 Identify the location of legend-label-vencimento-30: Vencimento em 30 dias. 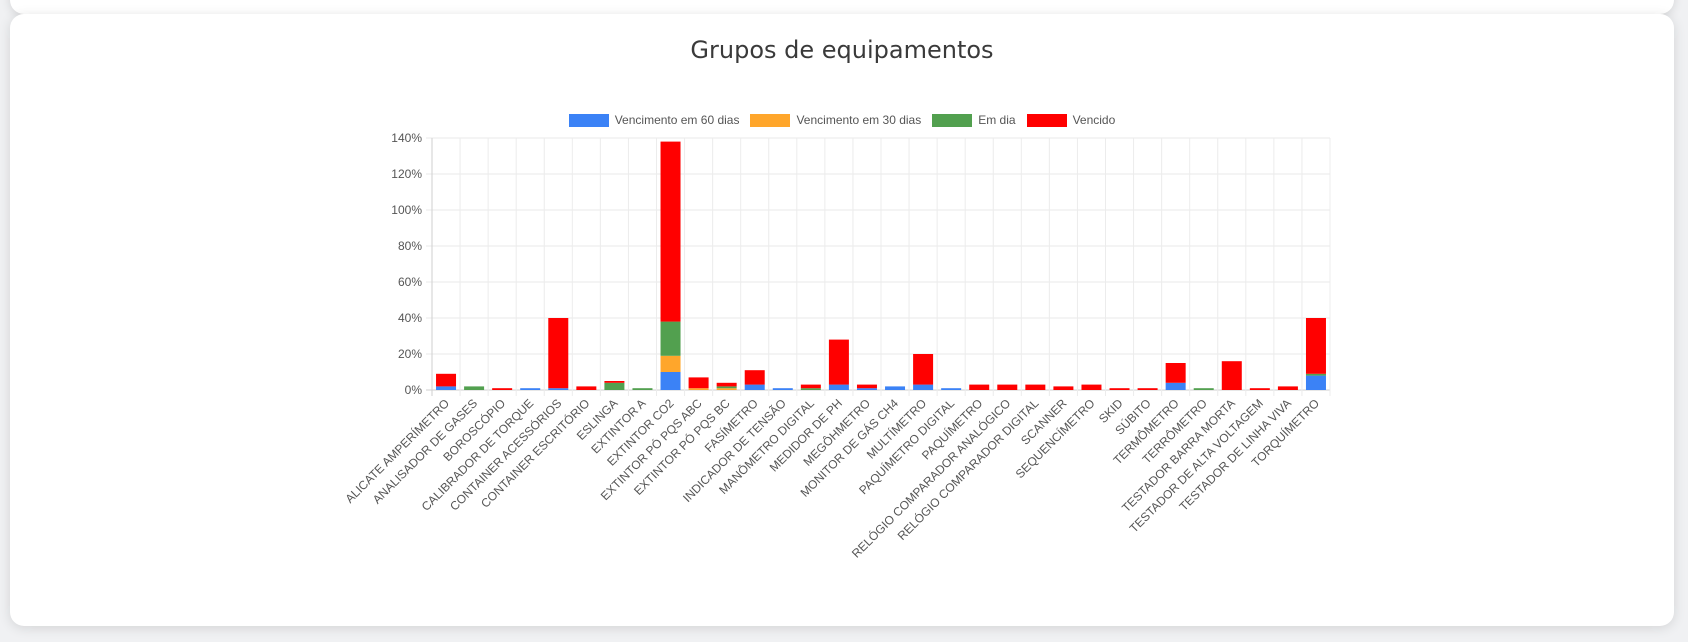
(859, 120).